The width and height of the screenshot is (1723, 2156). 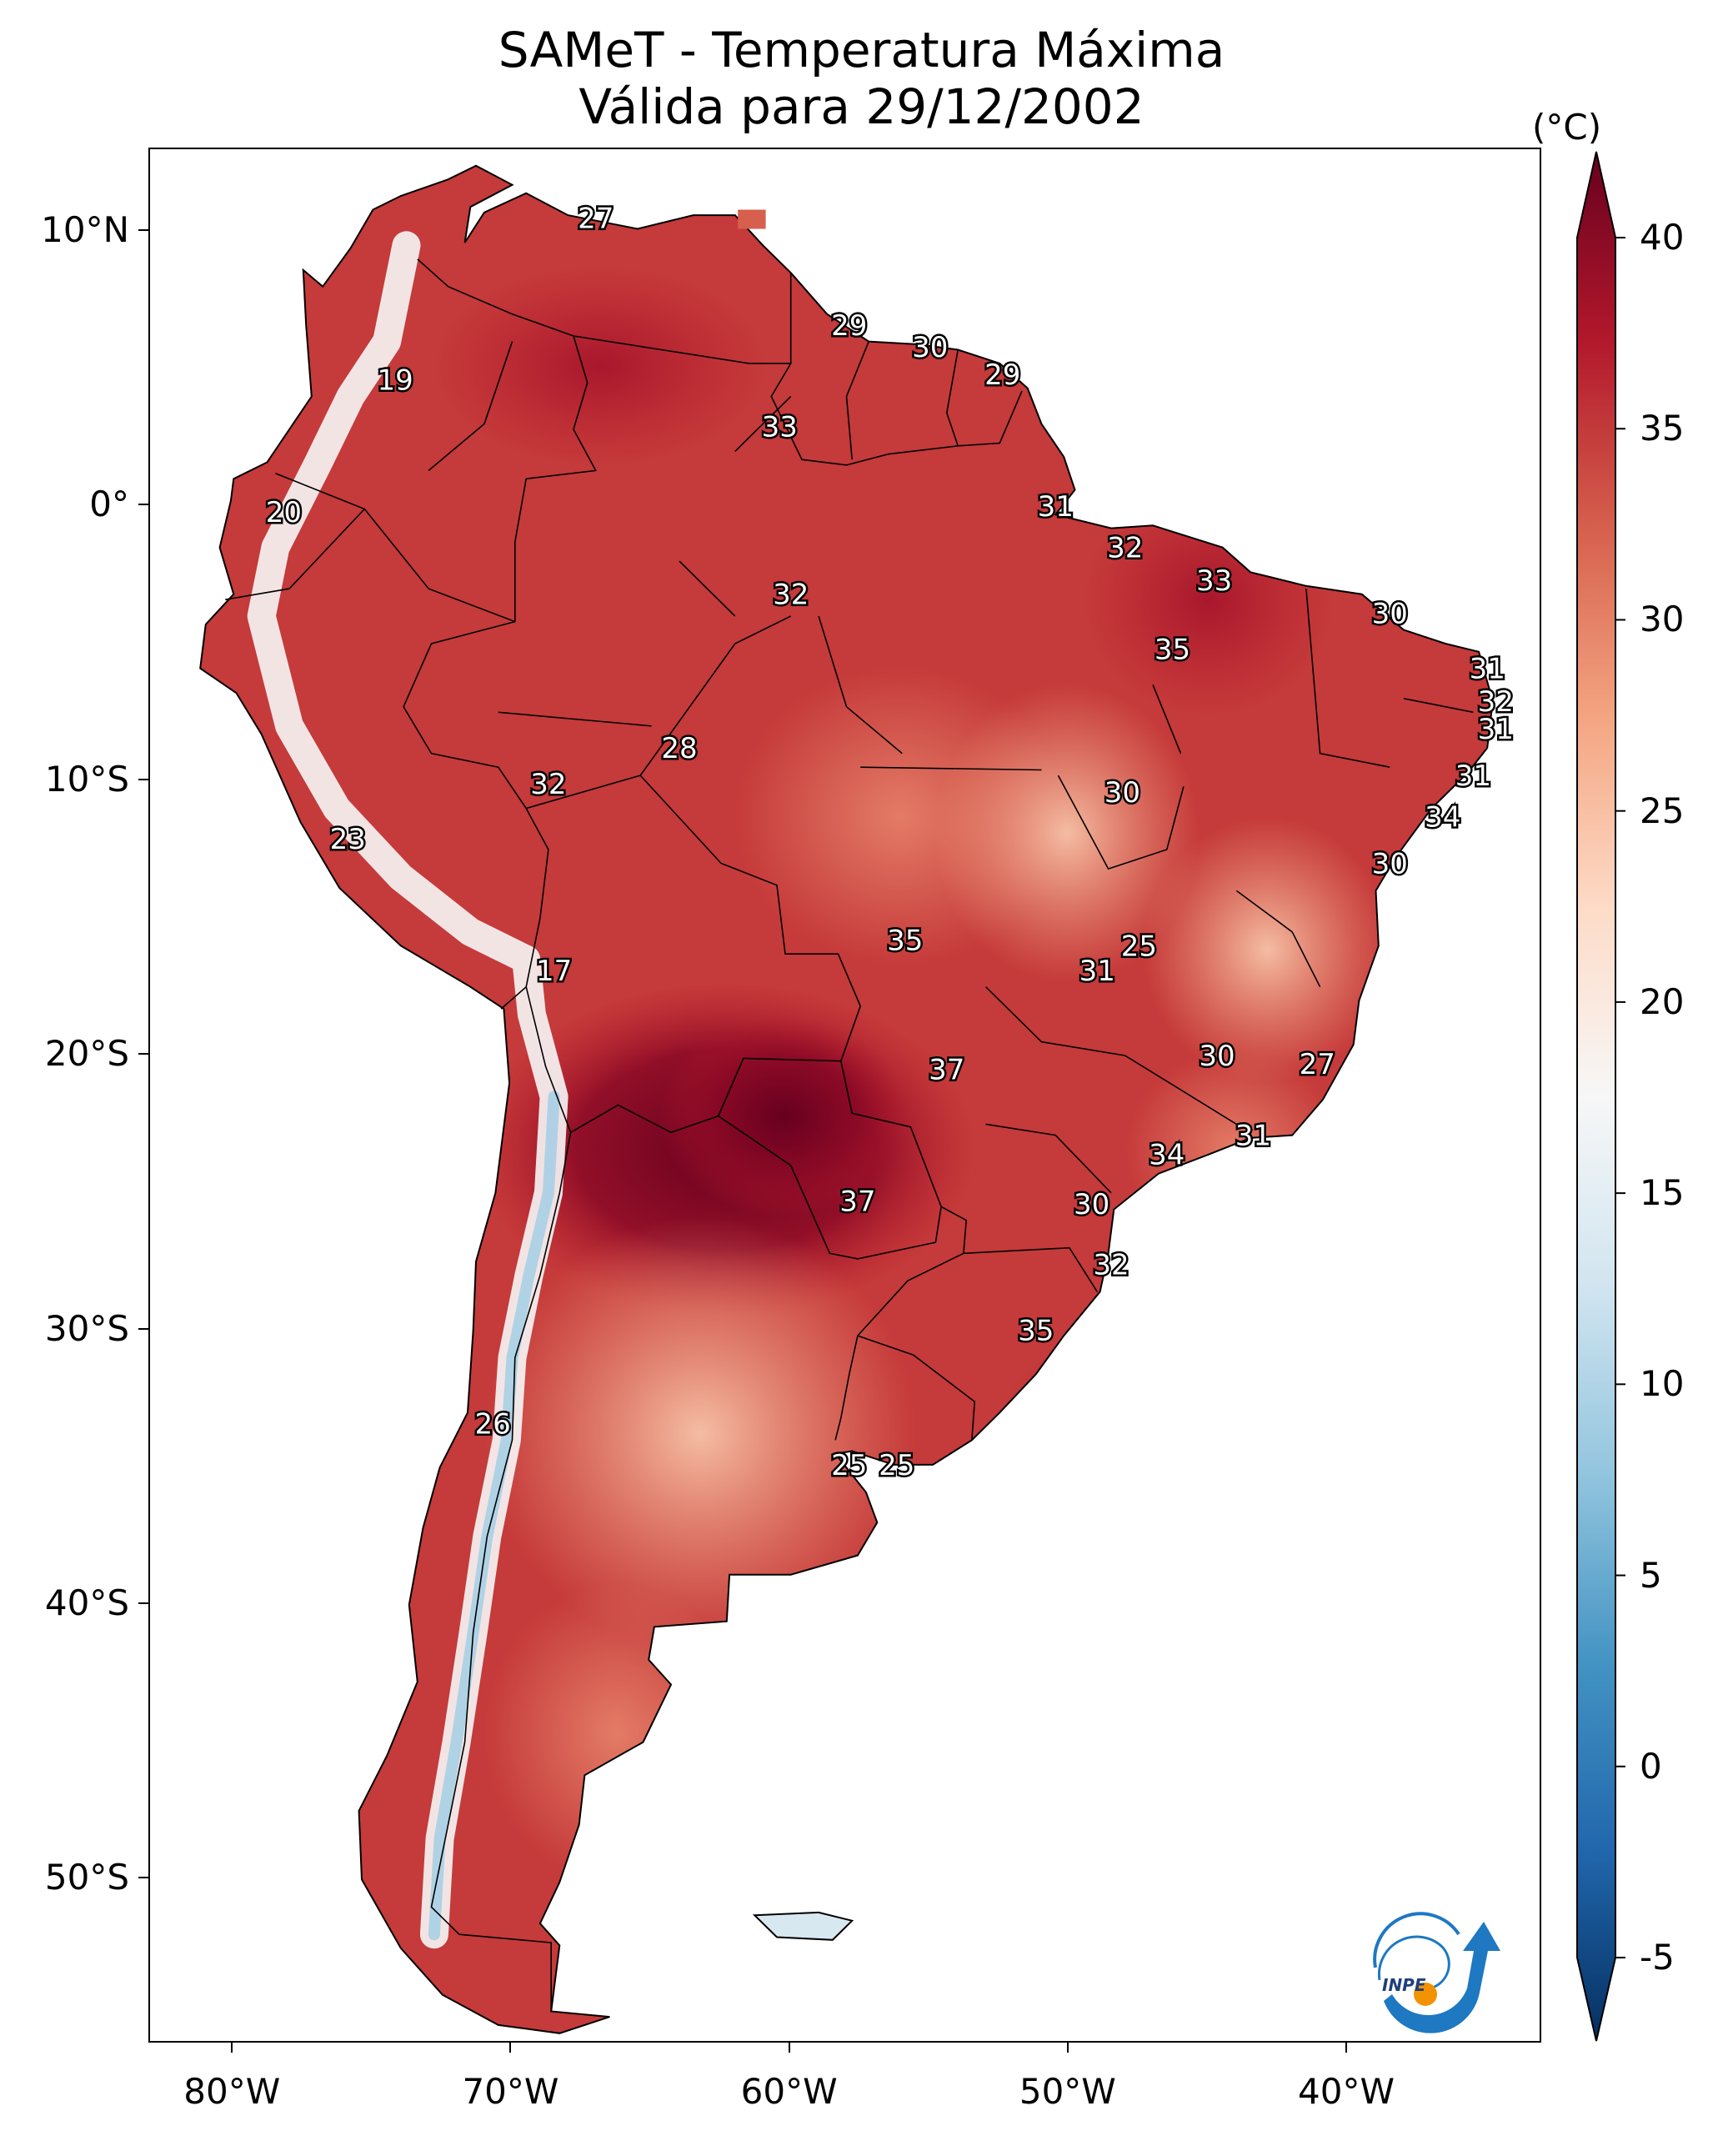 I want to click on longitude-tick-label: 80°W, so click(x=232, y=2091).